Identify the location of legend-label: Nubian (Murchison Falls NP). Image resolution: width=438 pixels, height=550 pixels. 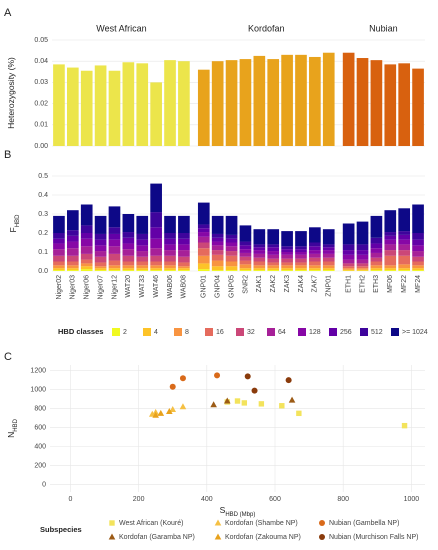
(373, 537).